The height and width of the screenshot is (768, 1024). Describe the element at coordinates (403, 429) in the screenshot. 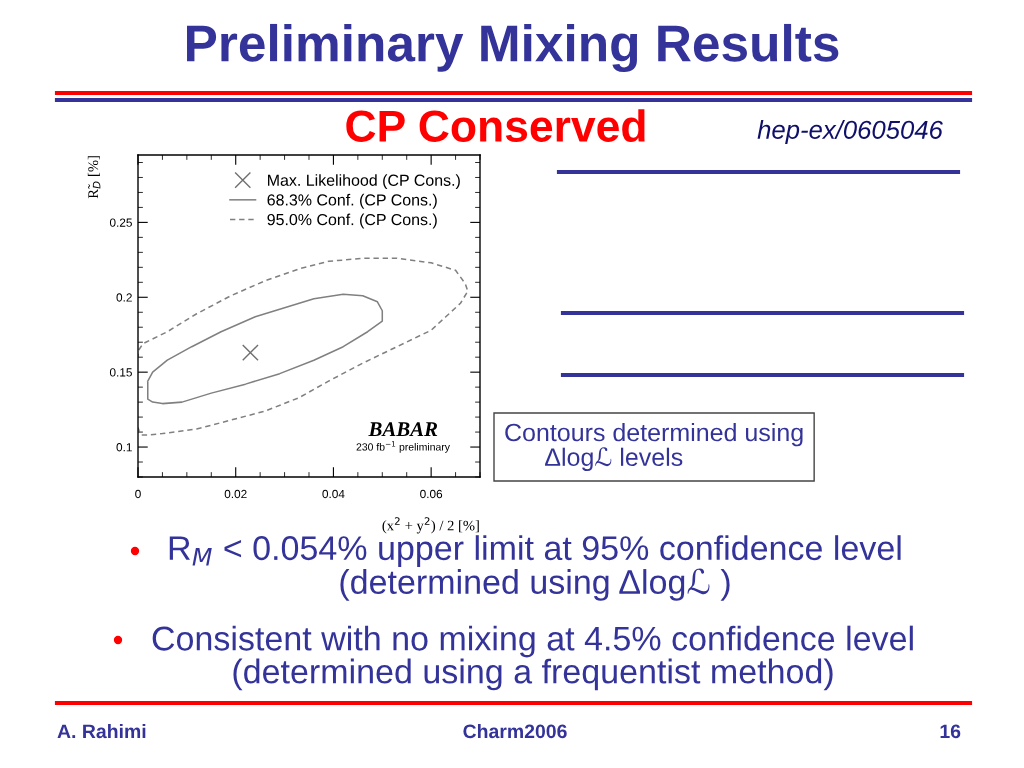

I see `annotation: BABAR` at that location.